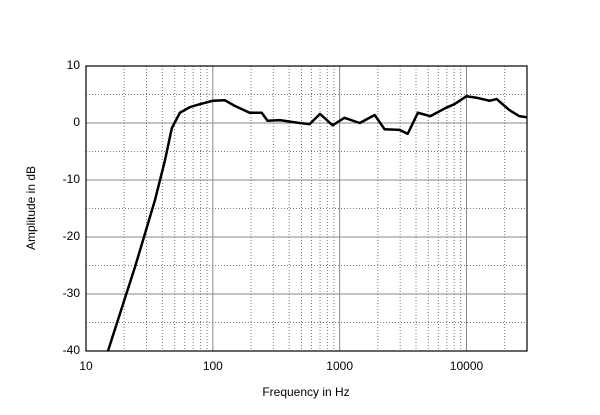  Describe the element at coordinates (76, 122) in the screenshot. I see `y-tick-label: 0` at that location.